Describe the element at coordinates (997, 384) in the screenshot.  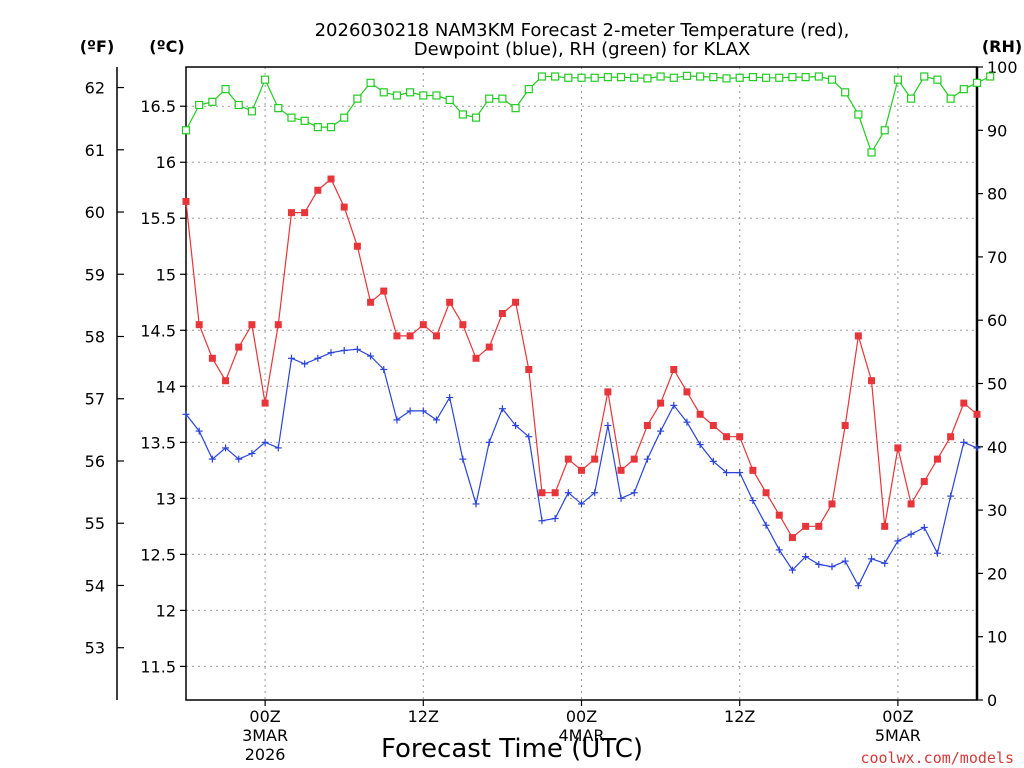
I see `rh-tick-label: 50` at that location.